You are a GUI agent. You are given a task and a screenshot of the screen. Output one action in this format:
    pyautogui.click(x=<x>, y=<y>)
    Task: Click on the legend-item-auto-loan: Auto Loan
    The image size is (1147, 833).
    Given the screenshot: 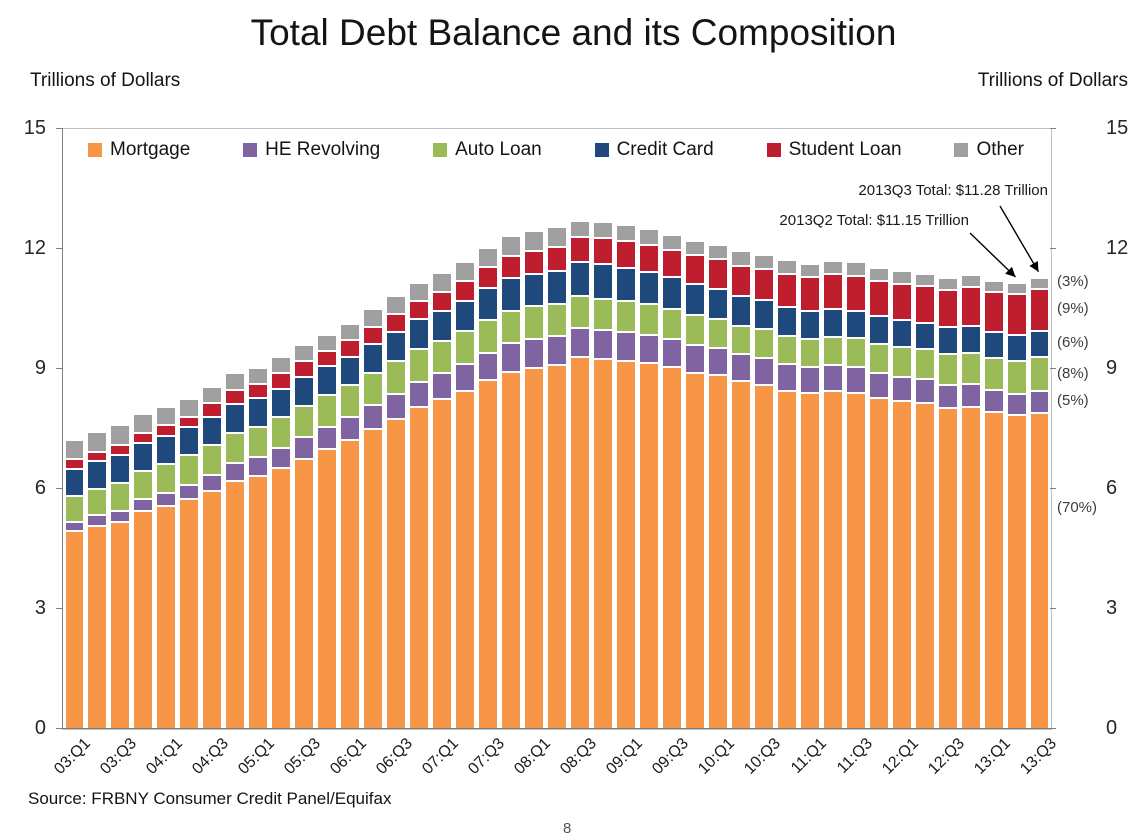 What is the action you would take?
    pyautogui.click(x=487, y=150)
    